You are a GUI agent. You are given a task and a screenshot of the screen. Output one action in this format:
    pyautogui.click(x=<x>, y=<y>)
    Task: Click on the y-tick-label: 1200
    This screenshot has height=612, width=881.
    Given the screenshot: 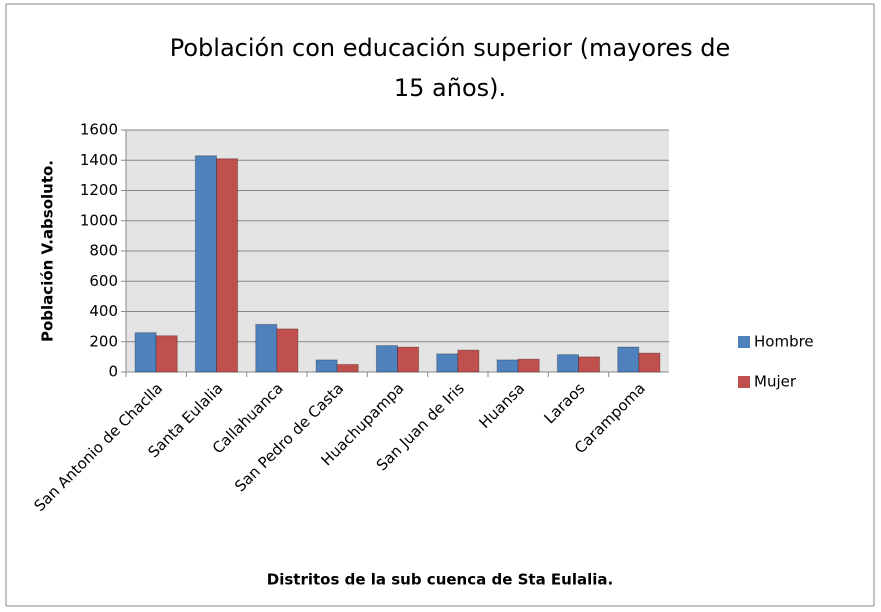 What is the action you would take?
    pyautogui.click(x=99, y=190)
    